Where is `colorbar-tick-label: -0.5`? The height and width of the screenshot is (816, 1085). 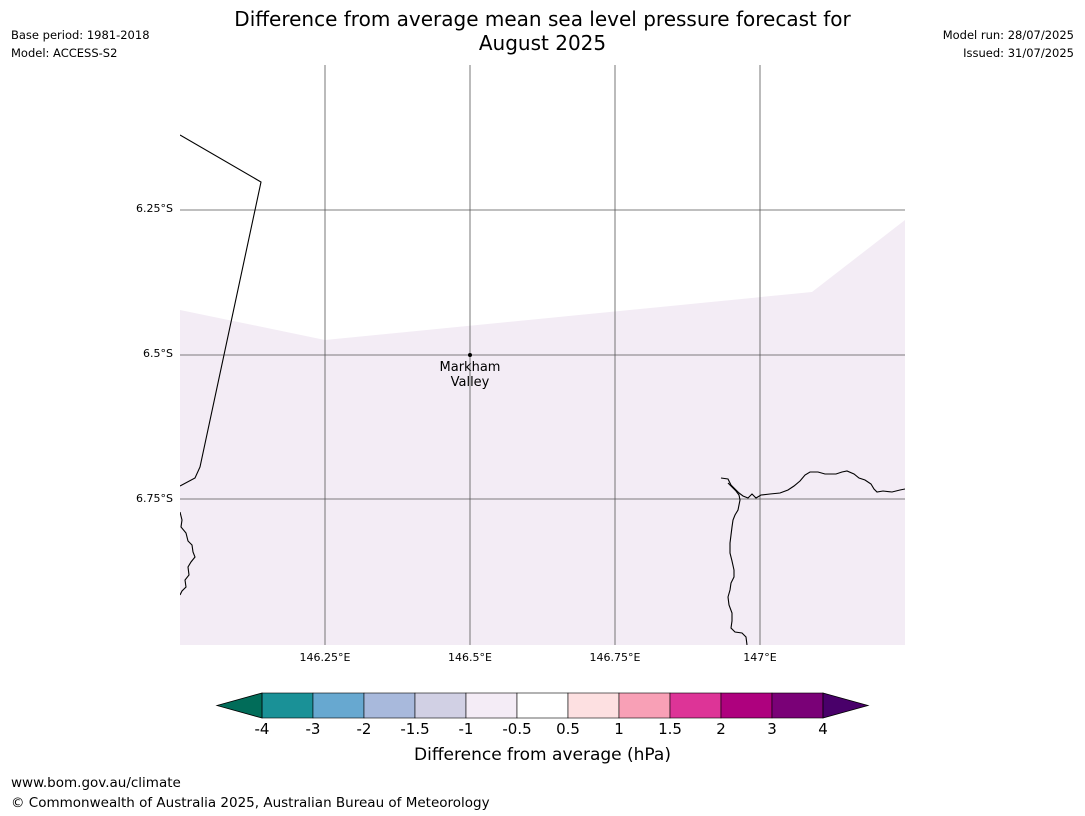 colorbar-tick-label: -0.5 is located at coordinates (517, 729).